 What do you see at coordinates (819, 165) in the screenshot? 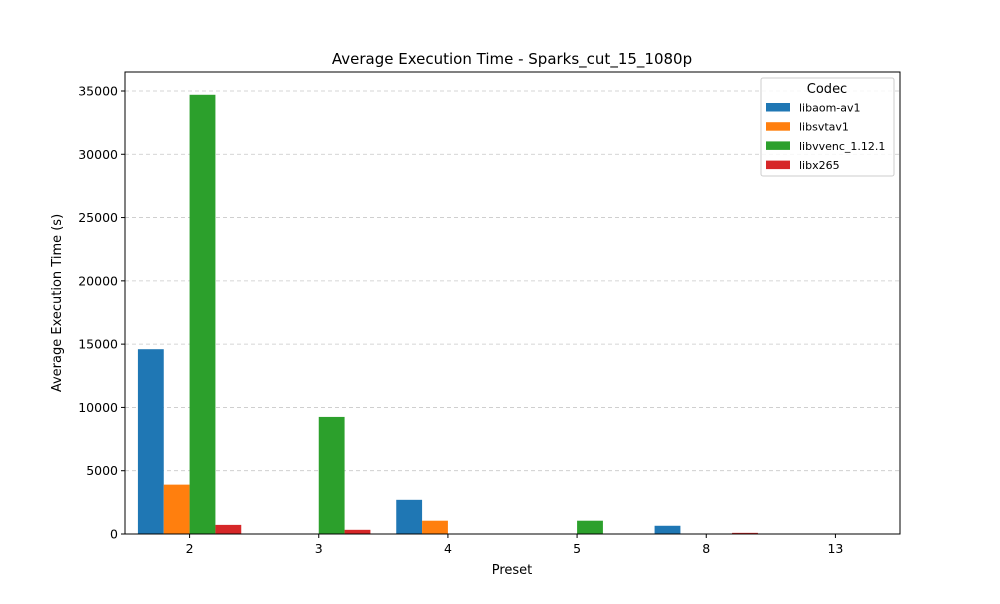
I see `legend-label: libx265` at bounding box center [819, 165].